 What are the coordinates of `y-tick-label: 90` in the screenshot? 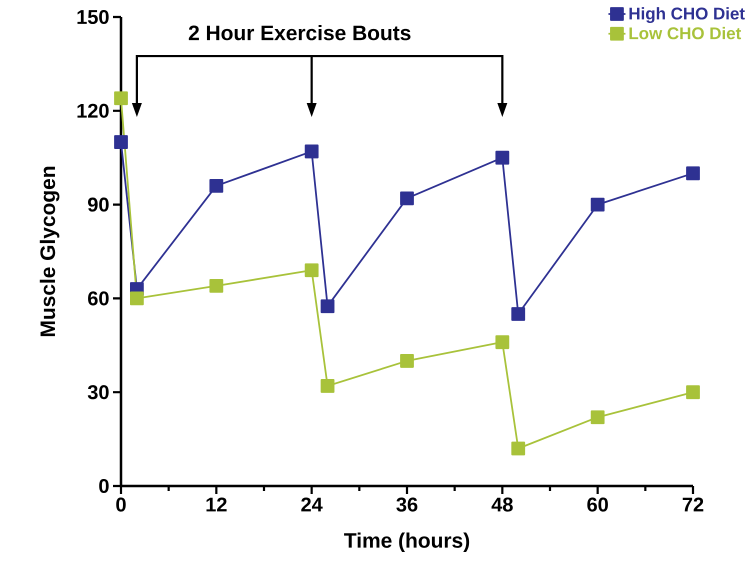 It's located at (98, 205).